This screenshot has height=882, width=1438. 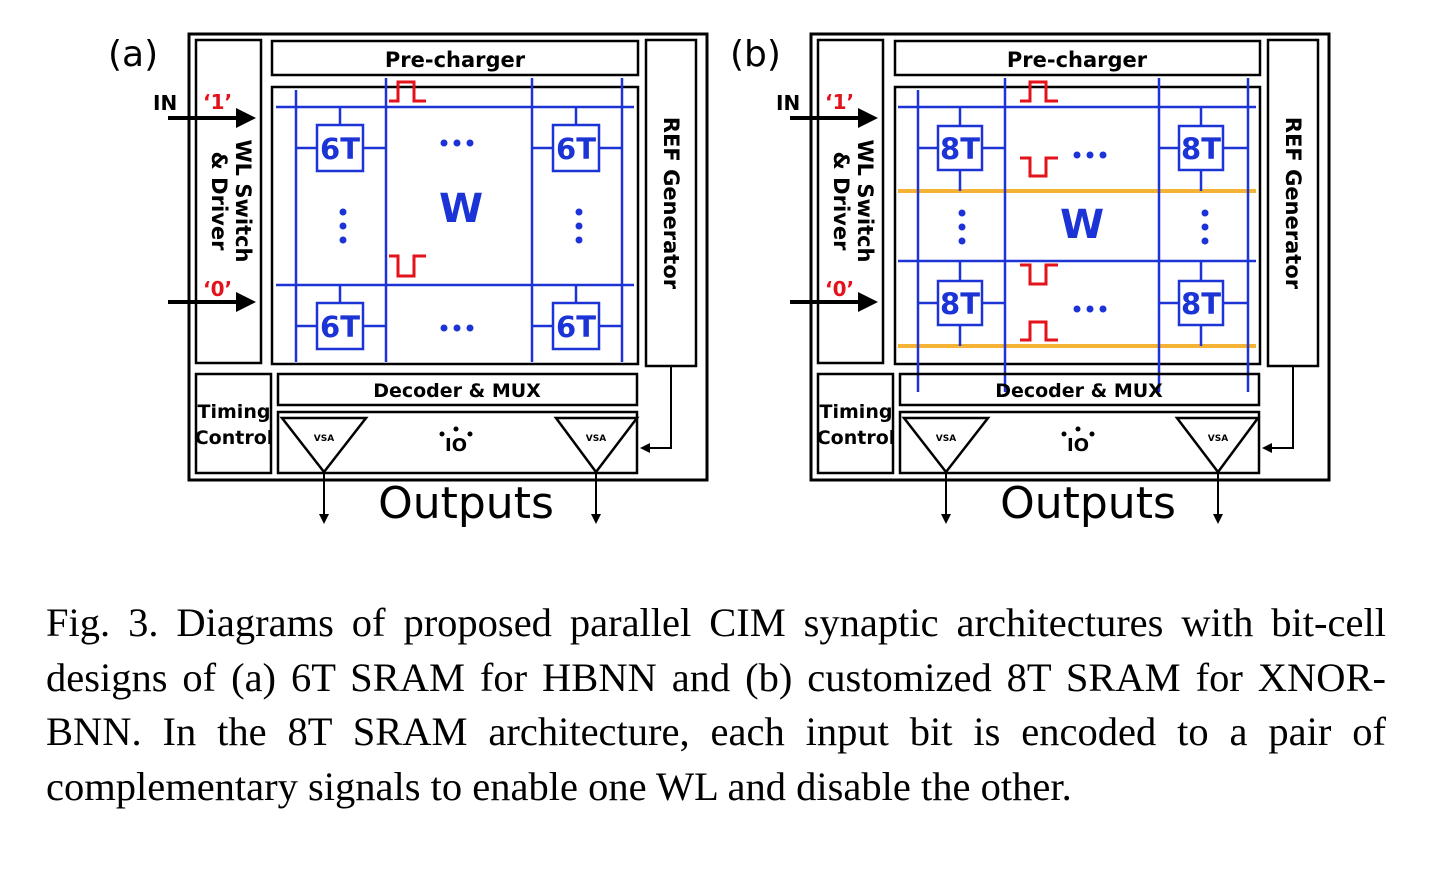 I want to click on bit-cells: 8T 8T 8T 8T, so click(x=1083, y=226).